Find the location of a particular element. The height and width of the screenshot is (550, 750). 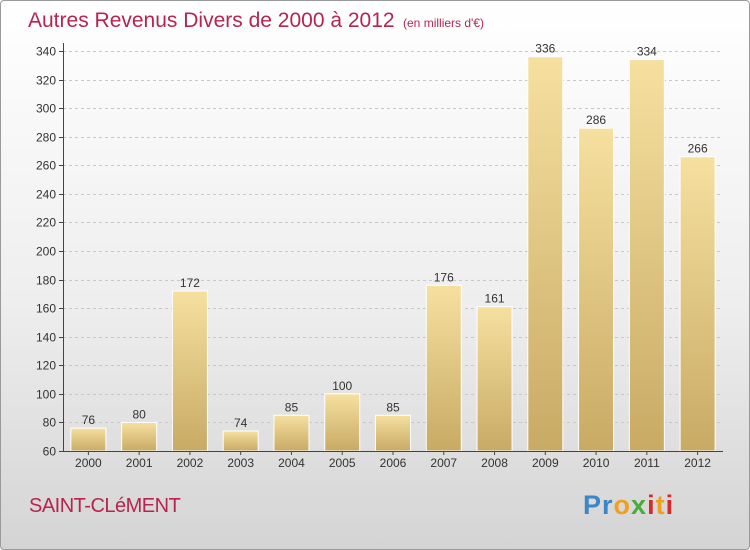

x-tick-label-2000: 2000 is located at coordinates (88, 463).